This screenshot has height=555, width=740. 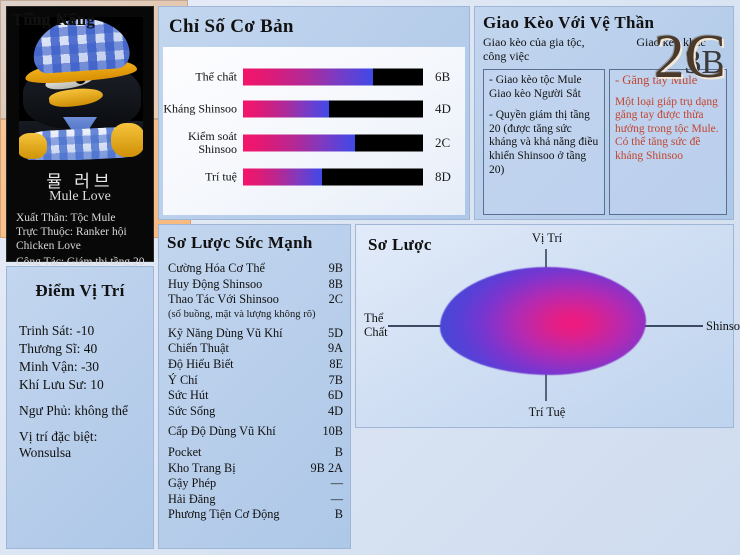 I want to click on power-row: Sức Sống 4D, so click(x=255, y=412).